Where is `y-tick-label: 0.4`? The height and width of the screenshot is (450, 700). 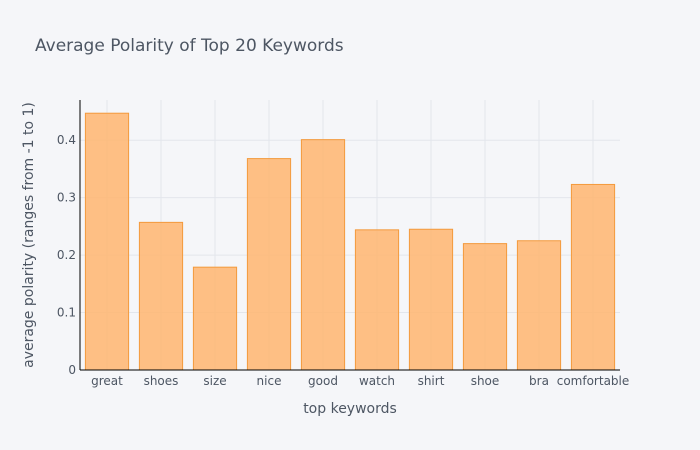
y-tick-label: 0.4 is located at coordinates (66, 140).